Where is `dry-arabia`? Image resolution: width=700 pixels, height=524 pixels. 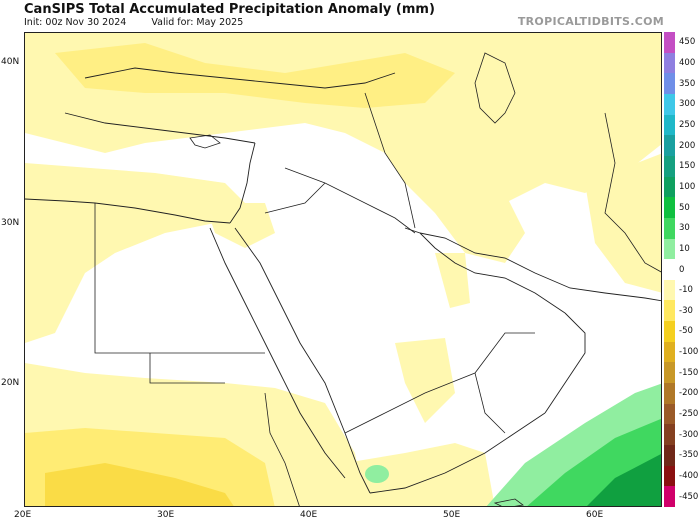 dry-arabia is located at coordinates (425, 380).